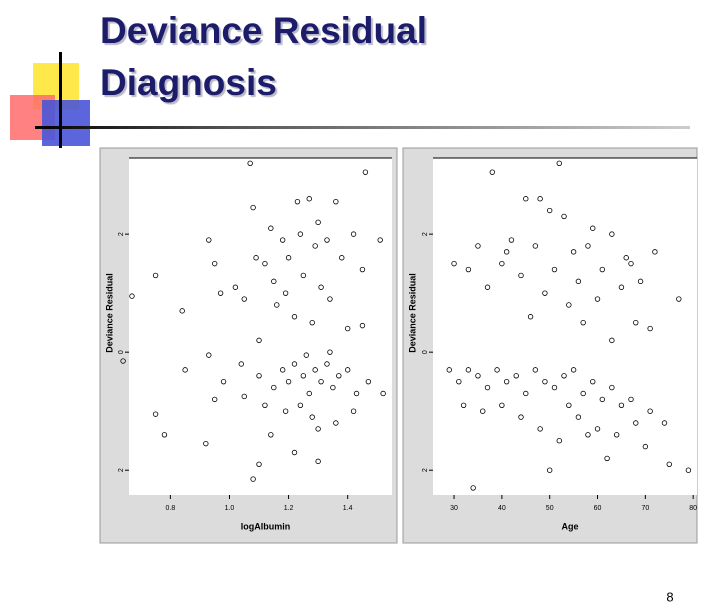 The height and width of the screenshot is (615, 717). Describe the element at coordinates (569, 526) in the screenshot. I see `x-axis-label: Age` at that location.